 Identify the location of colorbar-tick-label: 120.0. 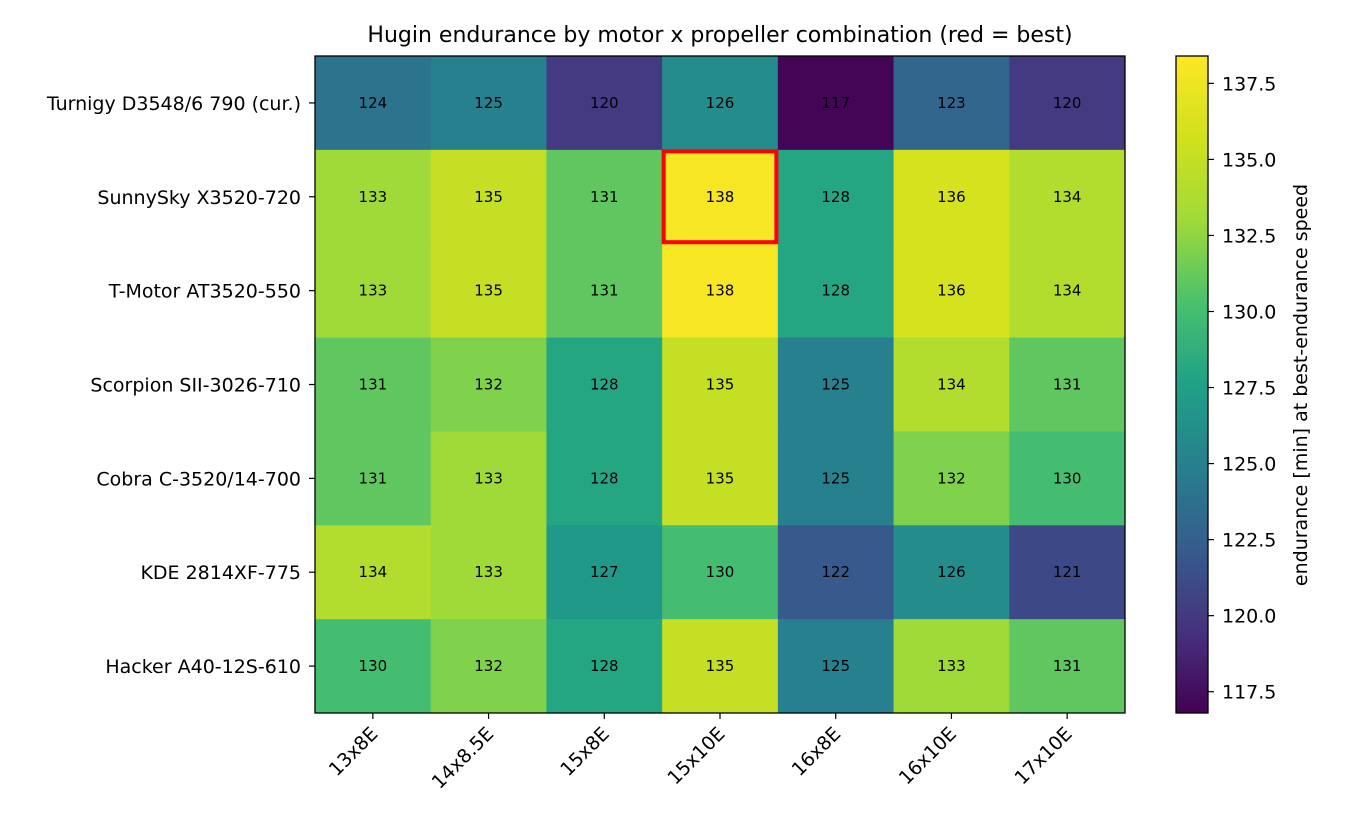
(1249, 617).